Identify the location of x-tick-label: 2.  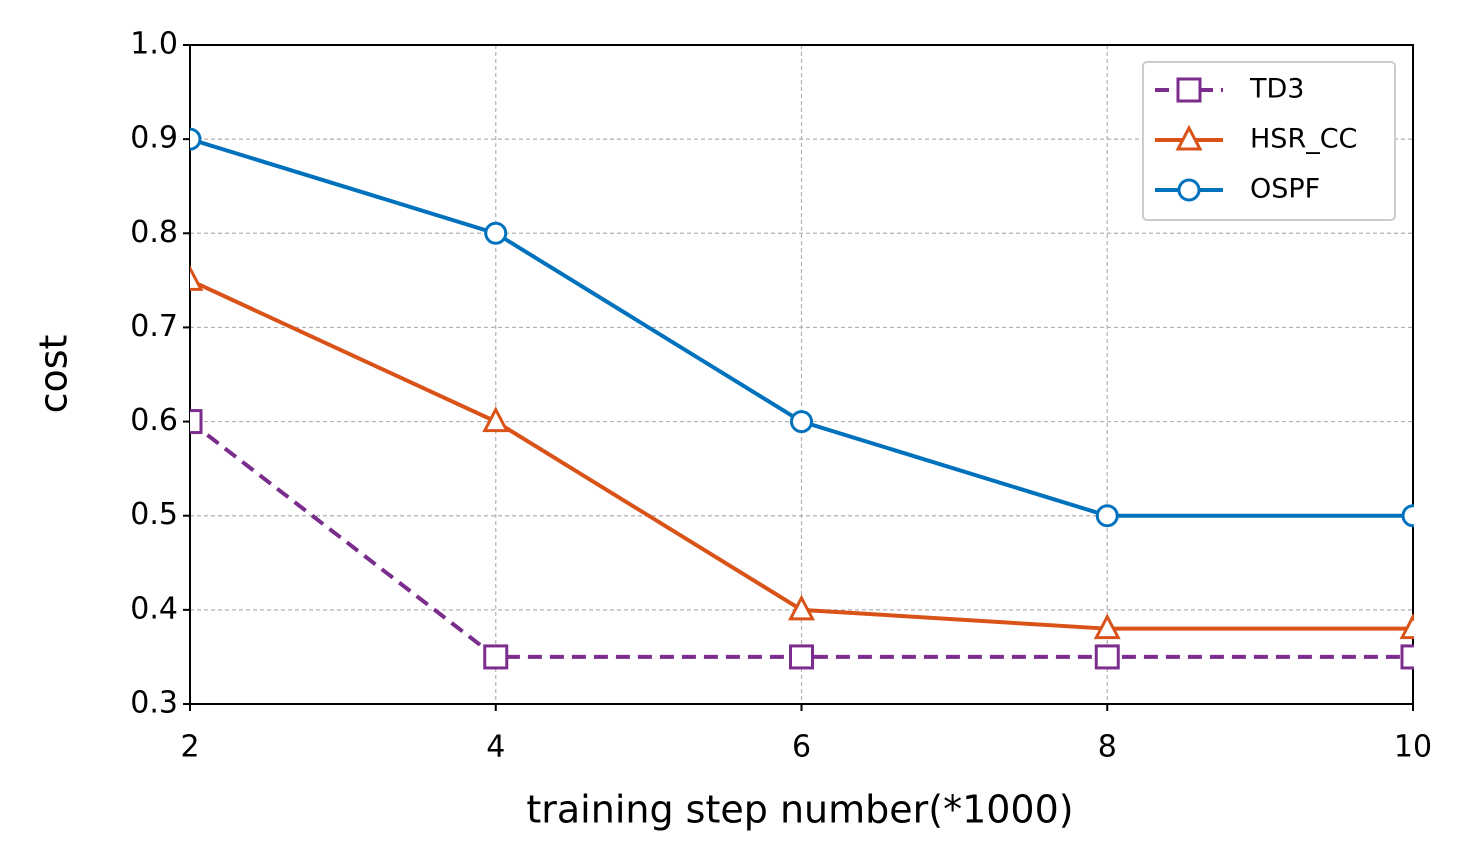
(189, 747).